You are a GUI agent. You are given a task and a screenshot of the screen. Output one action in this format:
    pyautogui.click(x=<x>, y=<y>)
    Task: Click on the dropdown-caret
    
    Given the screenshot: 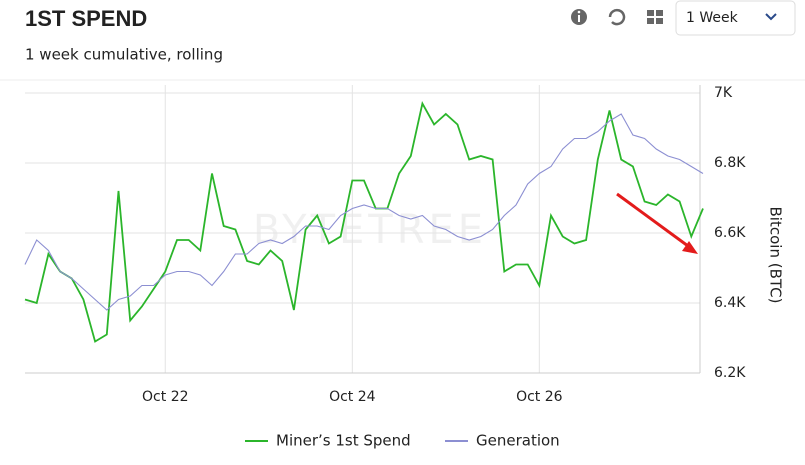 What is the action you would take?
    pyautogui.click(x=771, y=17)
    